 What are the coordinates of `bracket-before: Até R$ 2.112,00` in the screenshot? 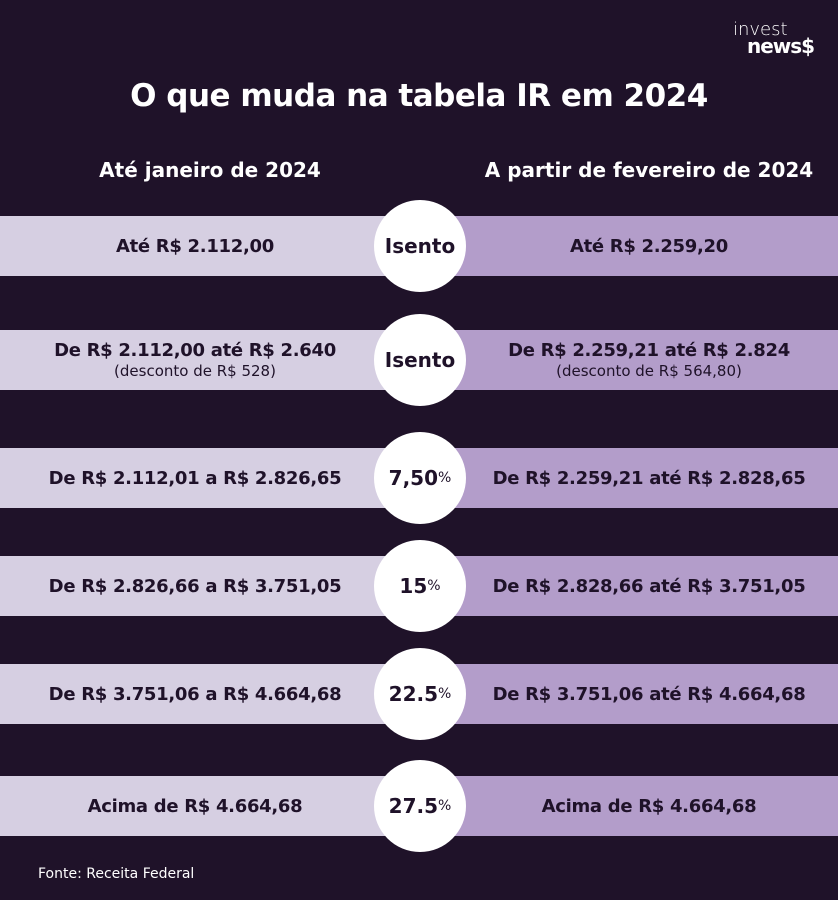 It's located at (210, 246).